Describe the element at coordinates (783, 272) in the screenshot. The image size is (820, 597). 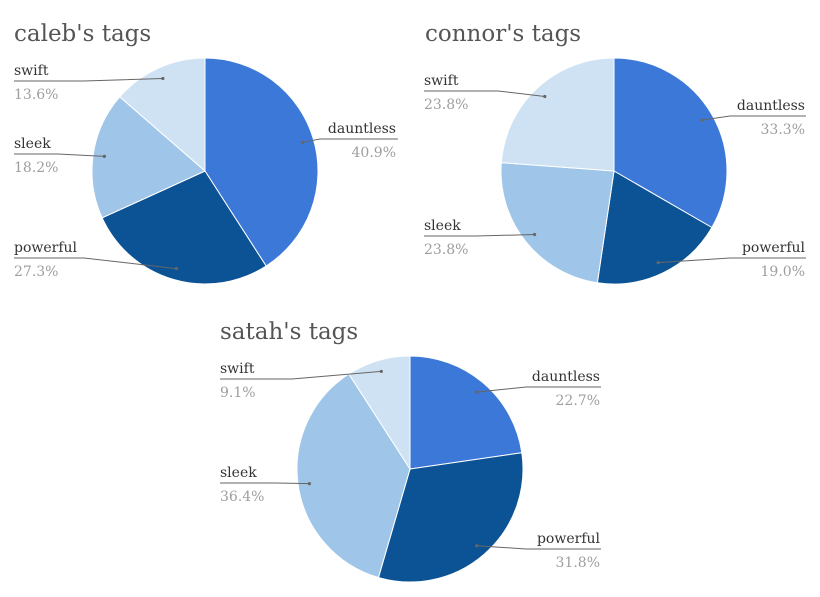
I see `slice-percent-powerful: 19.0%` at that location.